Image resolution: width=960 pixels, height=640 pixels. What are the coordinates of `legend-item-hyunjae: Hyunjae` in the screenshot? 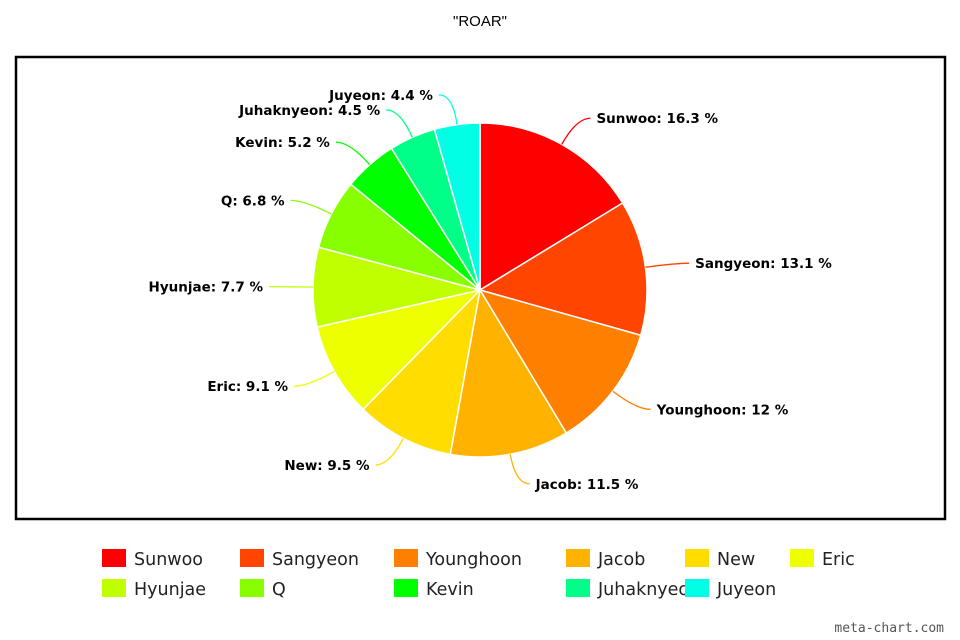 It's located at (154, 589).